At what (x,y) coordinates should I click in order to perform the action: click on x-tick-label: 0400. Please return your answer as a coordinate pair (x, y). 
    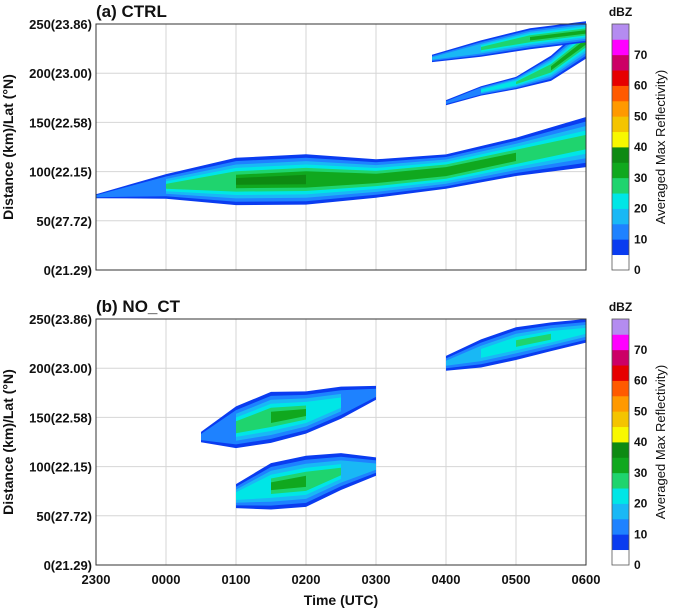
    Looking at the image, I should click on (446, 579).